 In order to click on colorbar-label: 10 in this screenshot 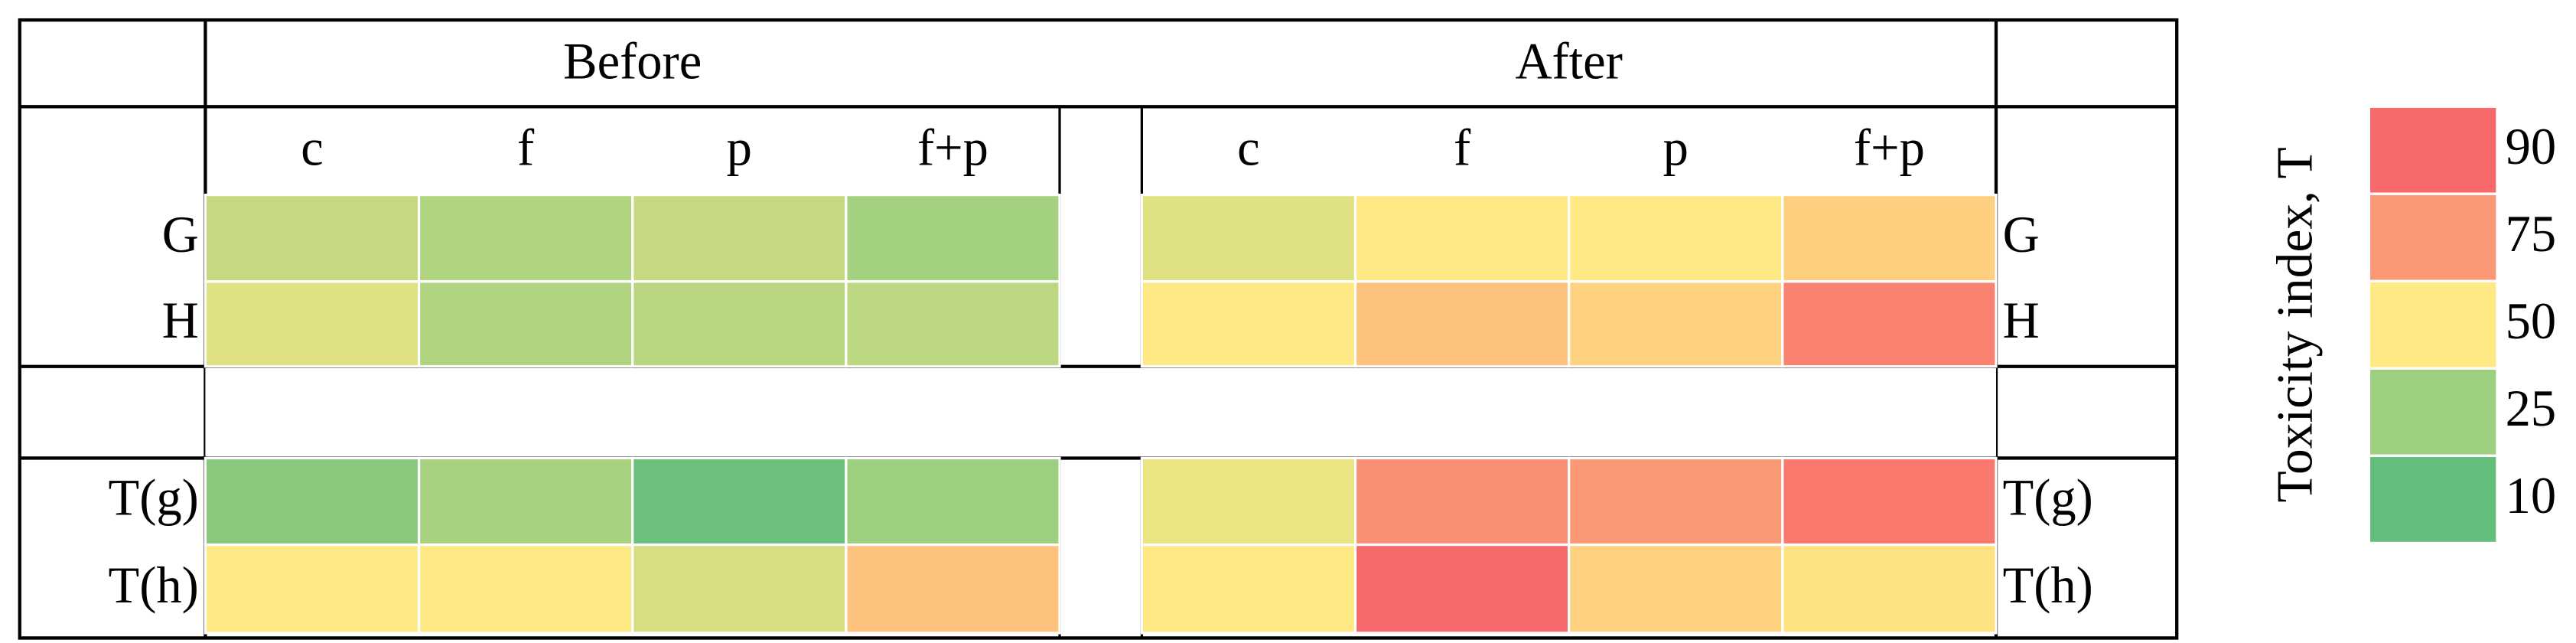, I will do `click(2531, 496)`.